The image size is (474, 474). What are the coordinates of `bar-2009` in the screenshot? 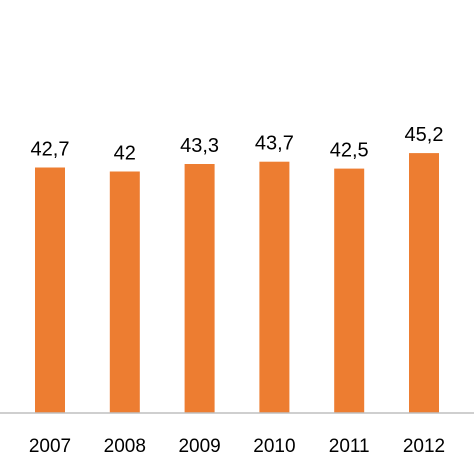 It's located at (199, 288).